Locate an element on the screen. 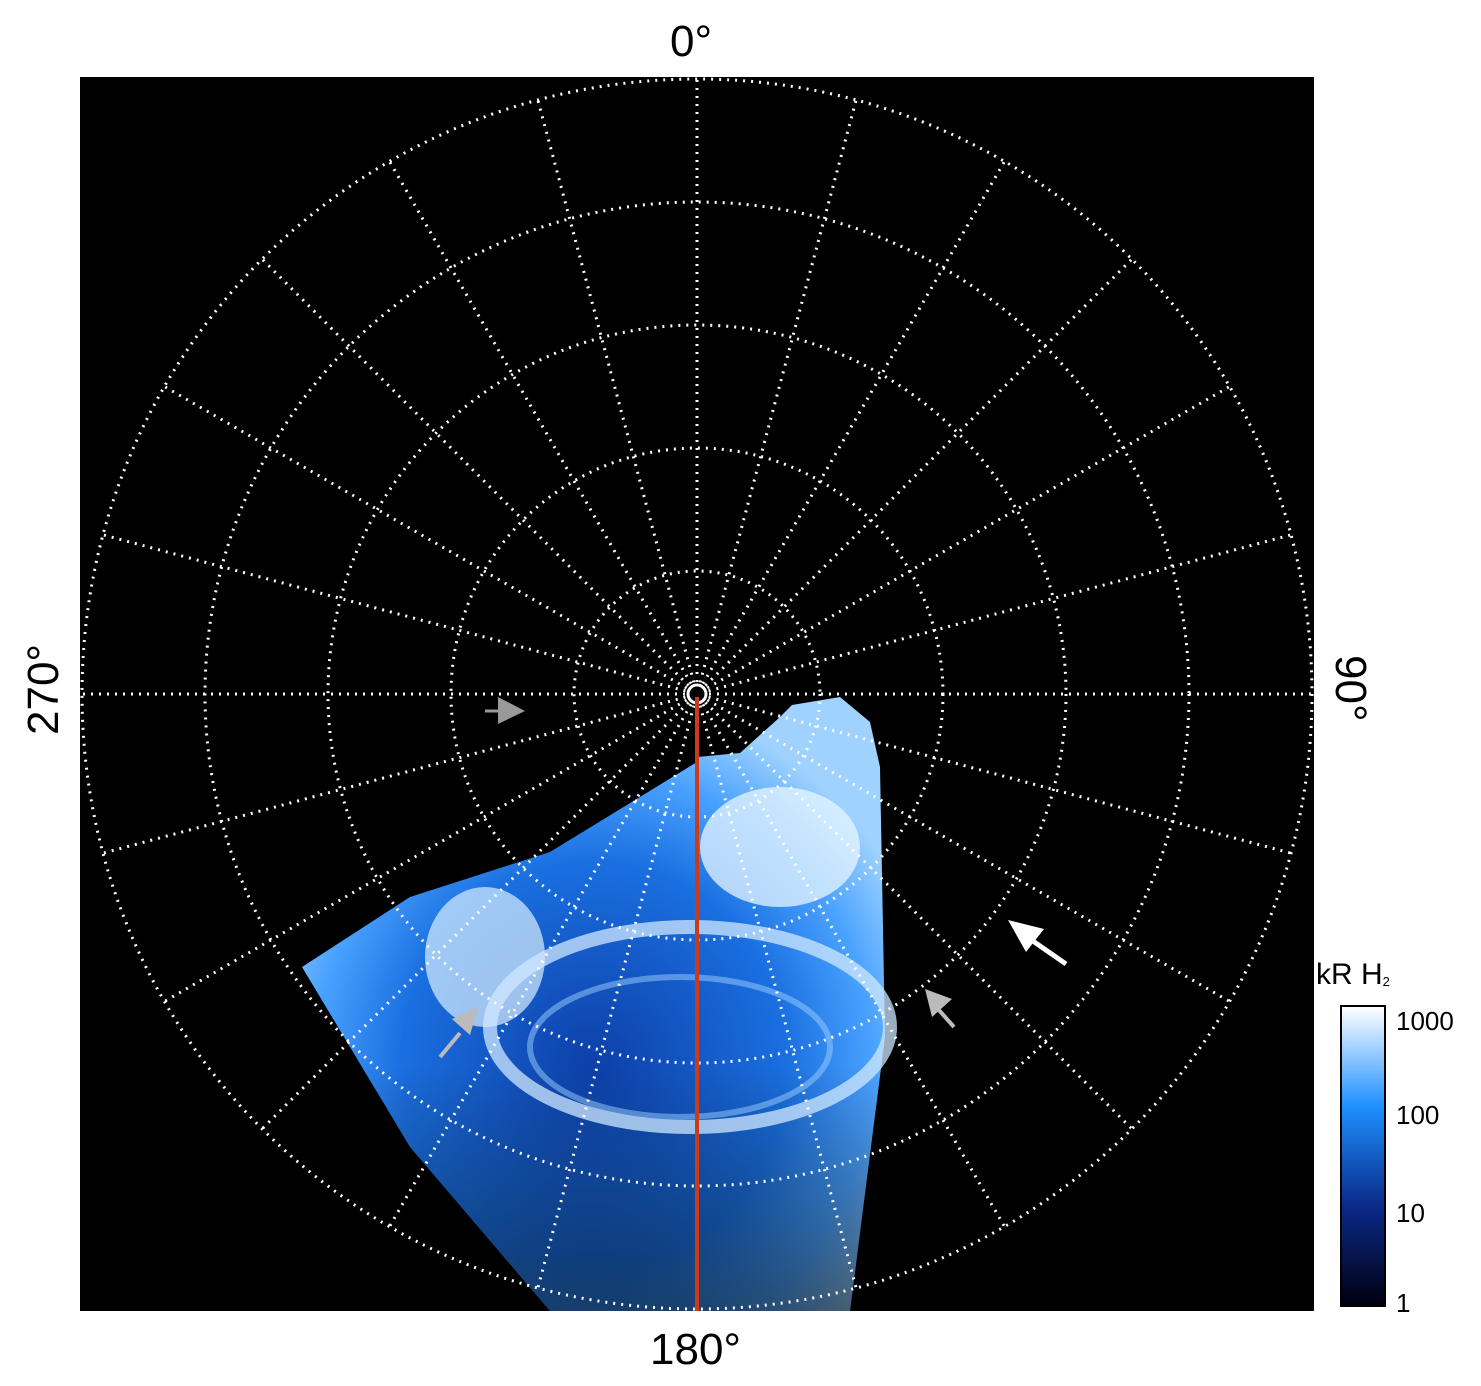  label-270-deg: 270° is located at coordinates (43, 689).